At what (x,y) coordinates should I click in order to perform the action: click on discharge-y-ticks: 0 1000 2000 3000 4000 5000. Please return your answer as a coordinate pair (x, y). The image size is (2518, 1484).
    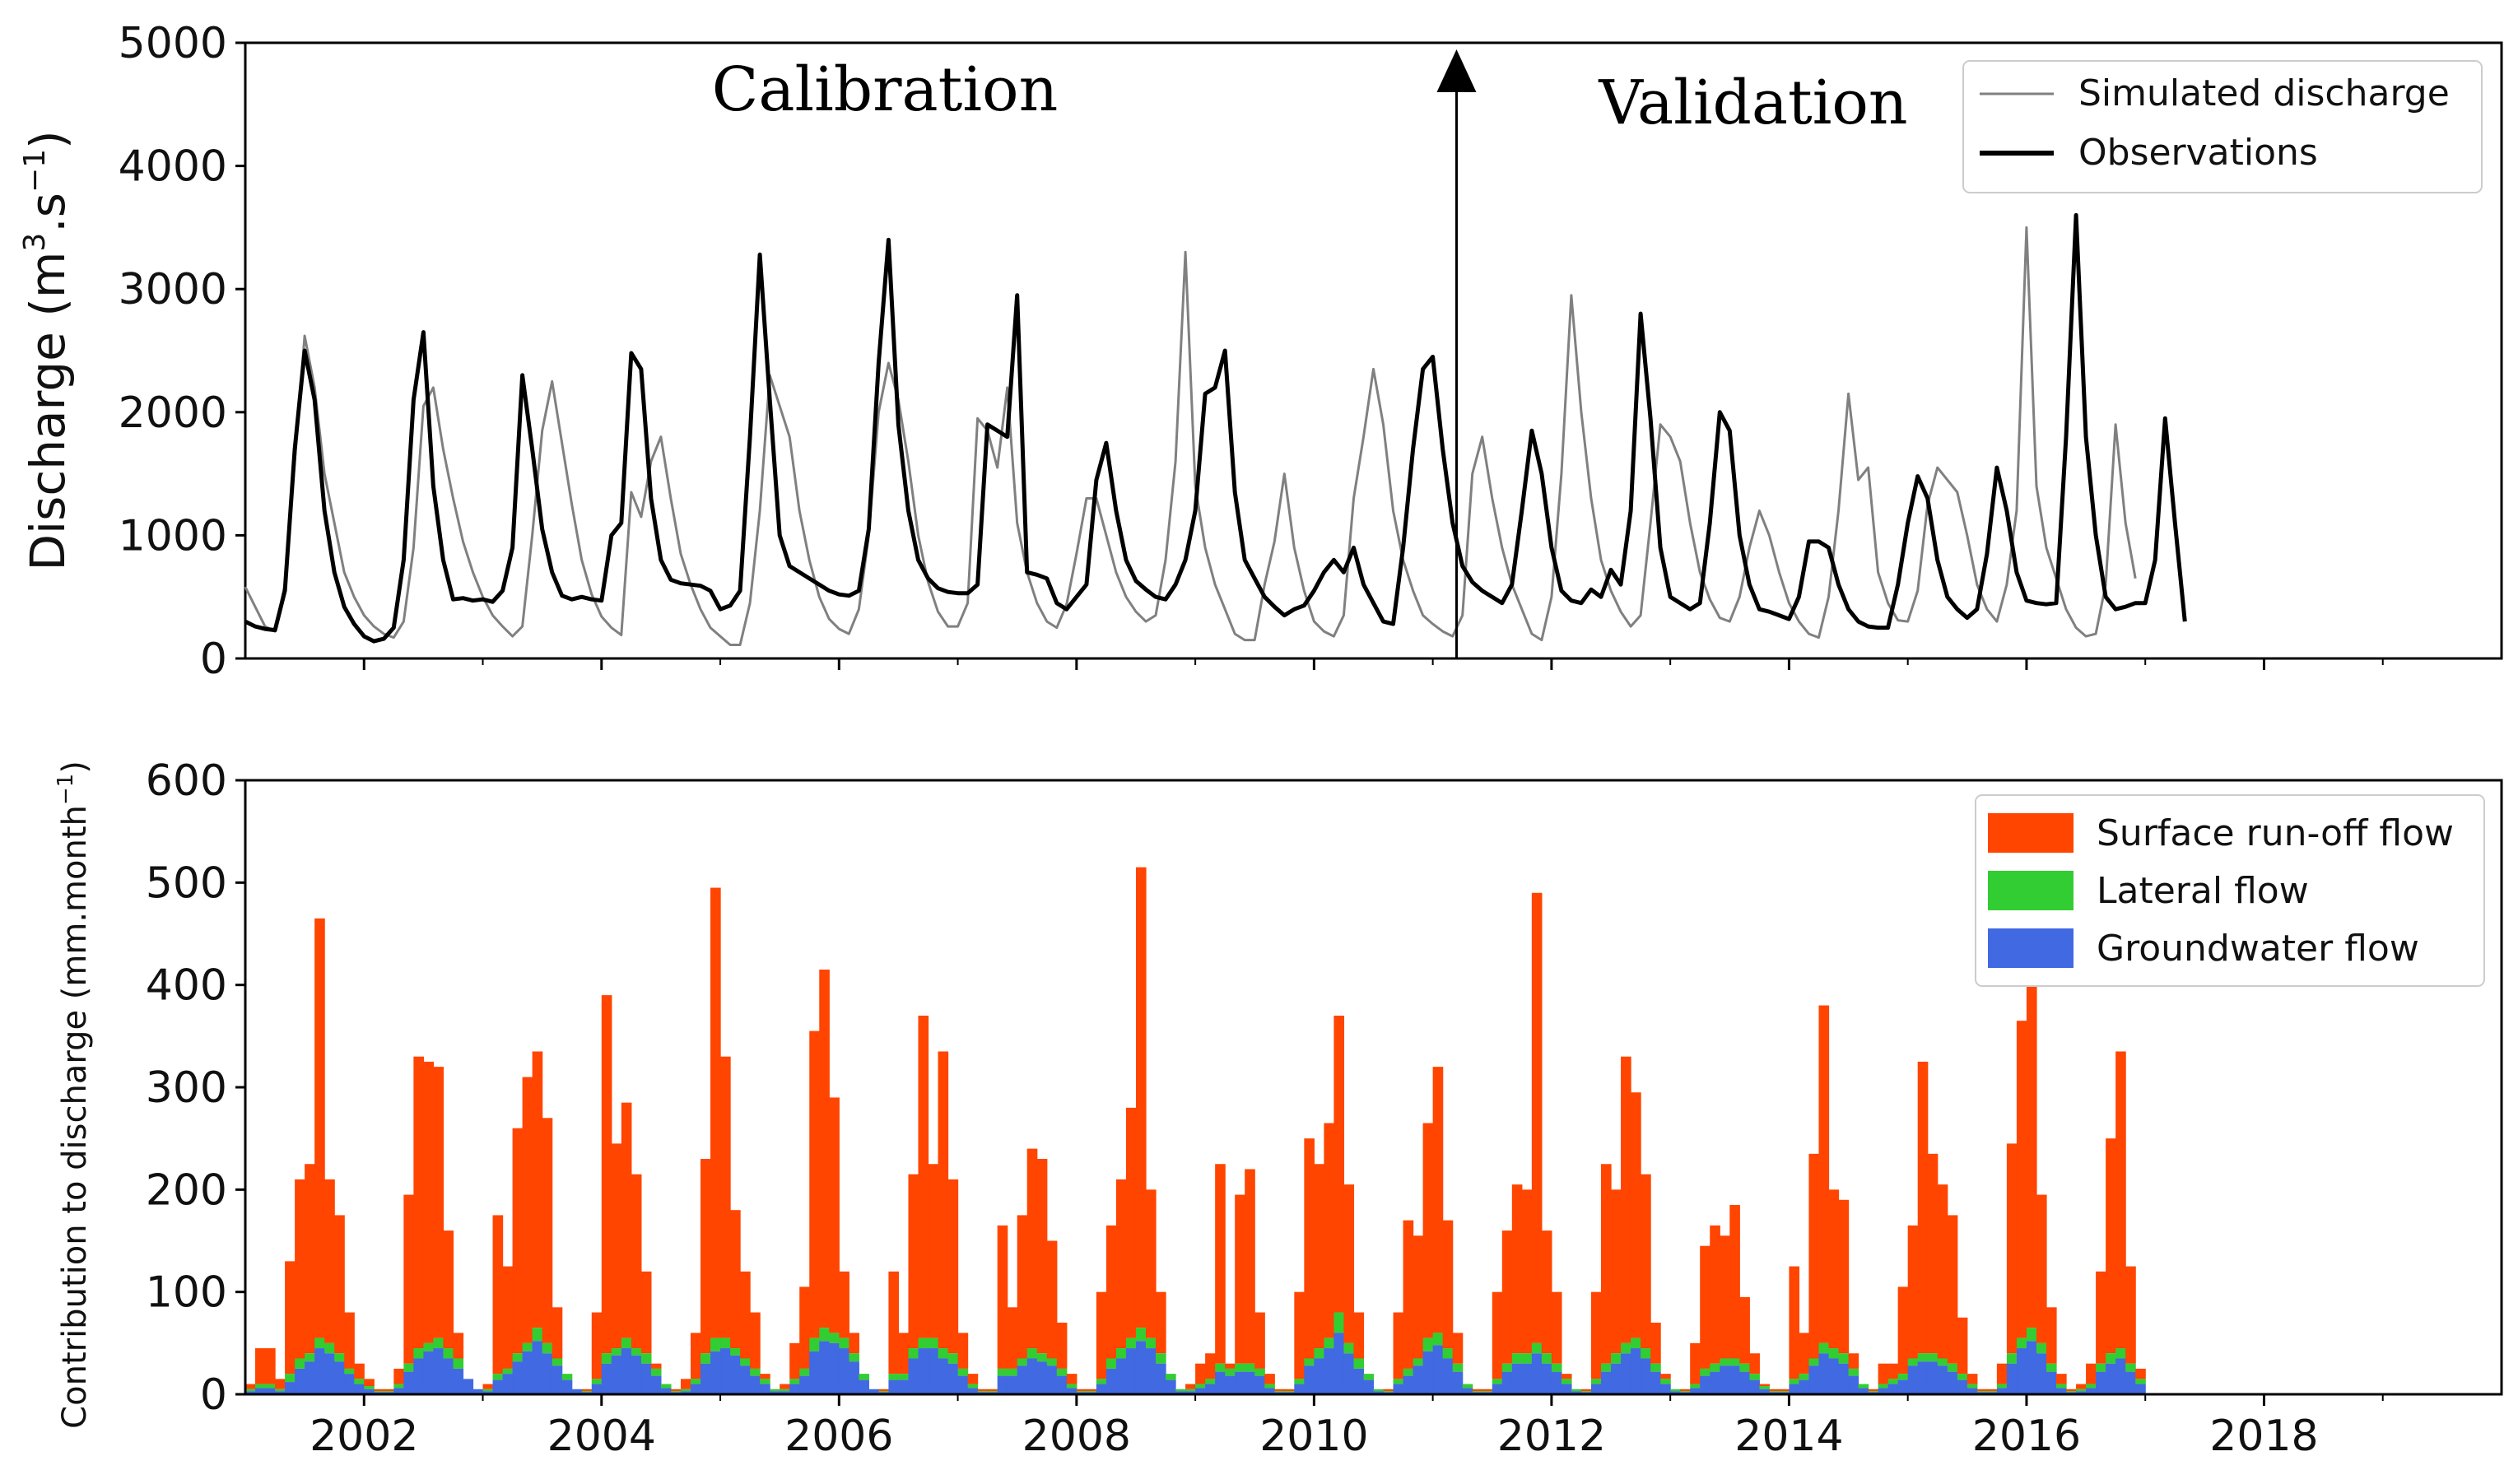
    Looking at the image, I should click on (182, 351).